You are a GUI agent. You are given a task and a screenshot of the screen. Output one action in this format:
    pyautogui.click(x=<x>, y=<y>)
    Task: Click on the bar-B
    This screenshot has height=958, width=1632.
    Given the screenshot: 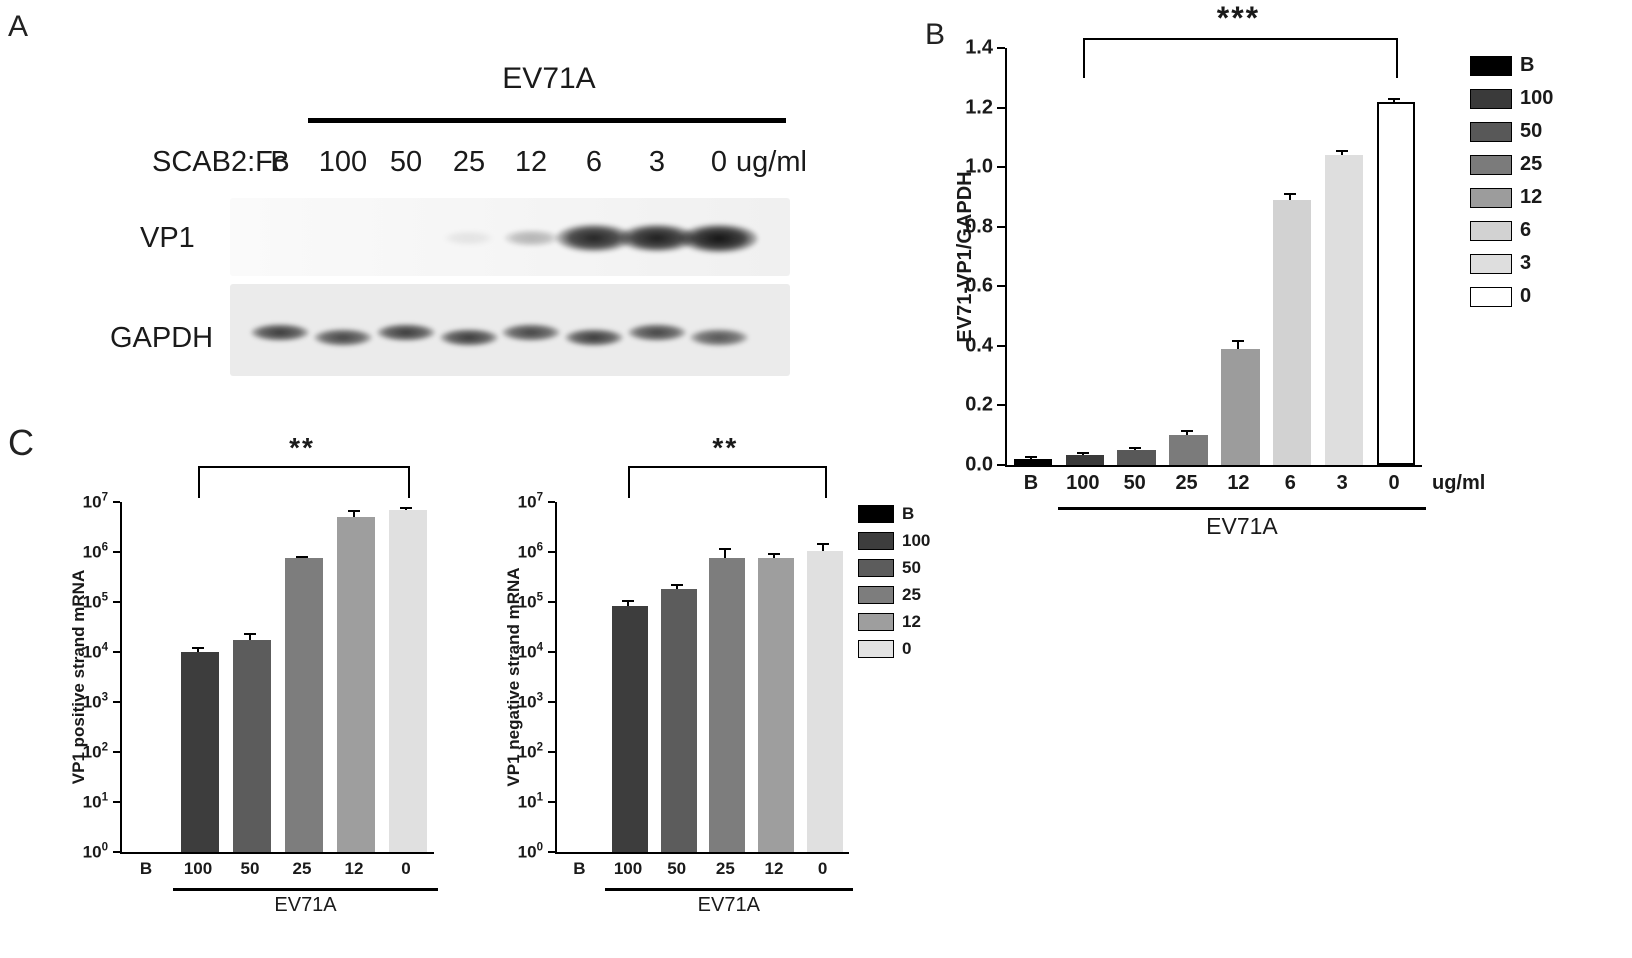 What is the action you would take?
    pyautogui.click(x=1033, y=462)
    